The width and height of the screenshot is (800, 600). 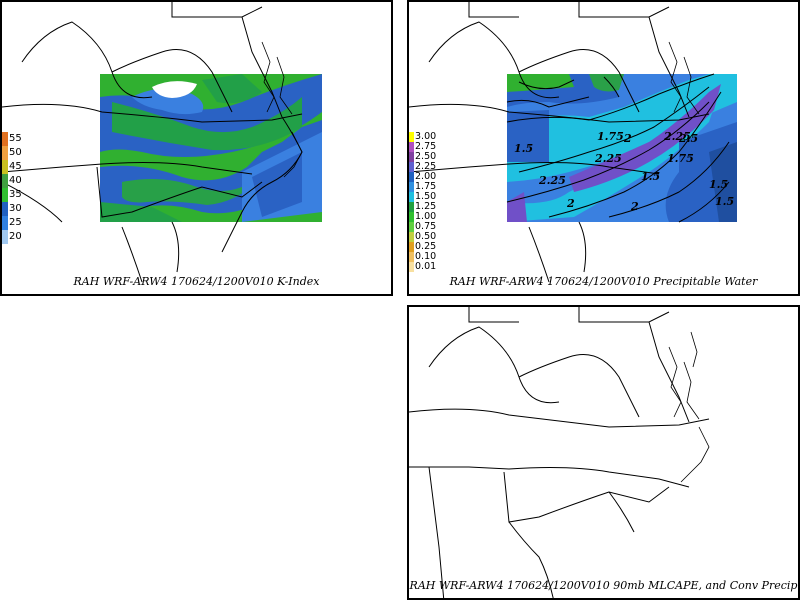 I want to click on legend-entry: 50, so click(x=14, y=153).